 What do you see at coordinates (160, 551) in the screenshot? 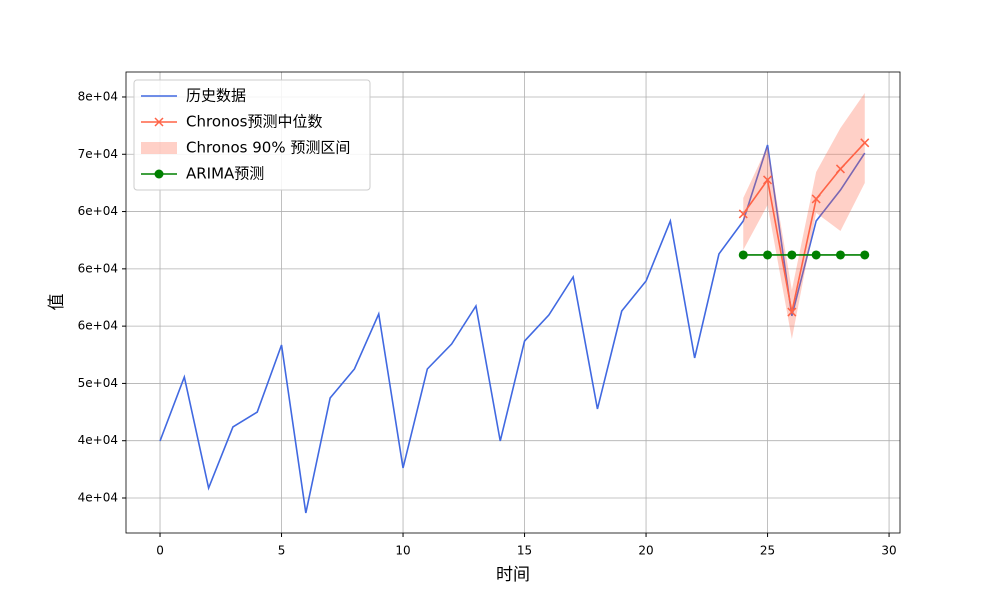
I see `x-tick-label: 0` at bounding box center [160, 551].